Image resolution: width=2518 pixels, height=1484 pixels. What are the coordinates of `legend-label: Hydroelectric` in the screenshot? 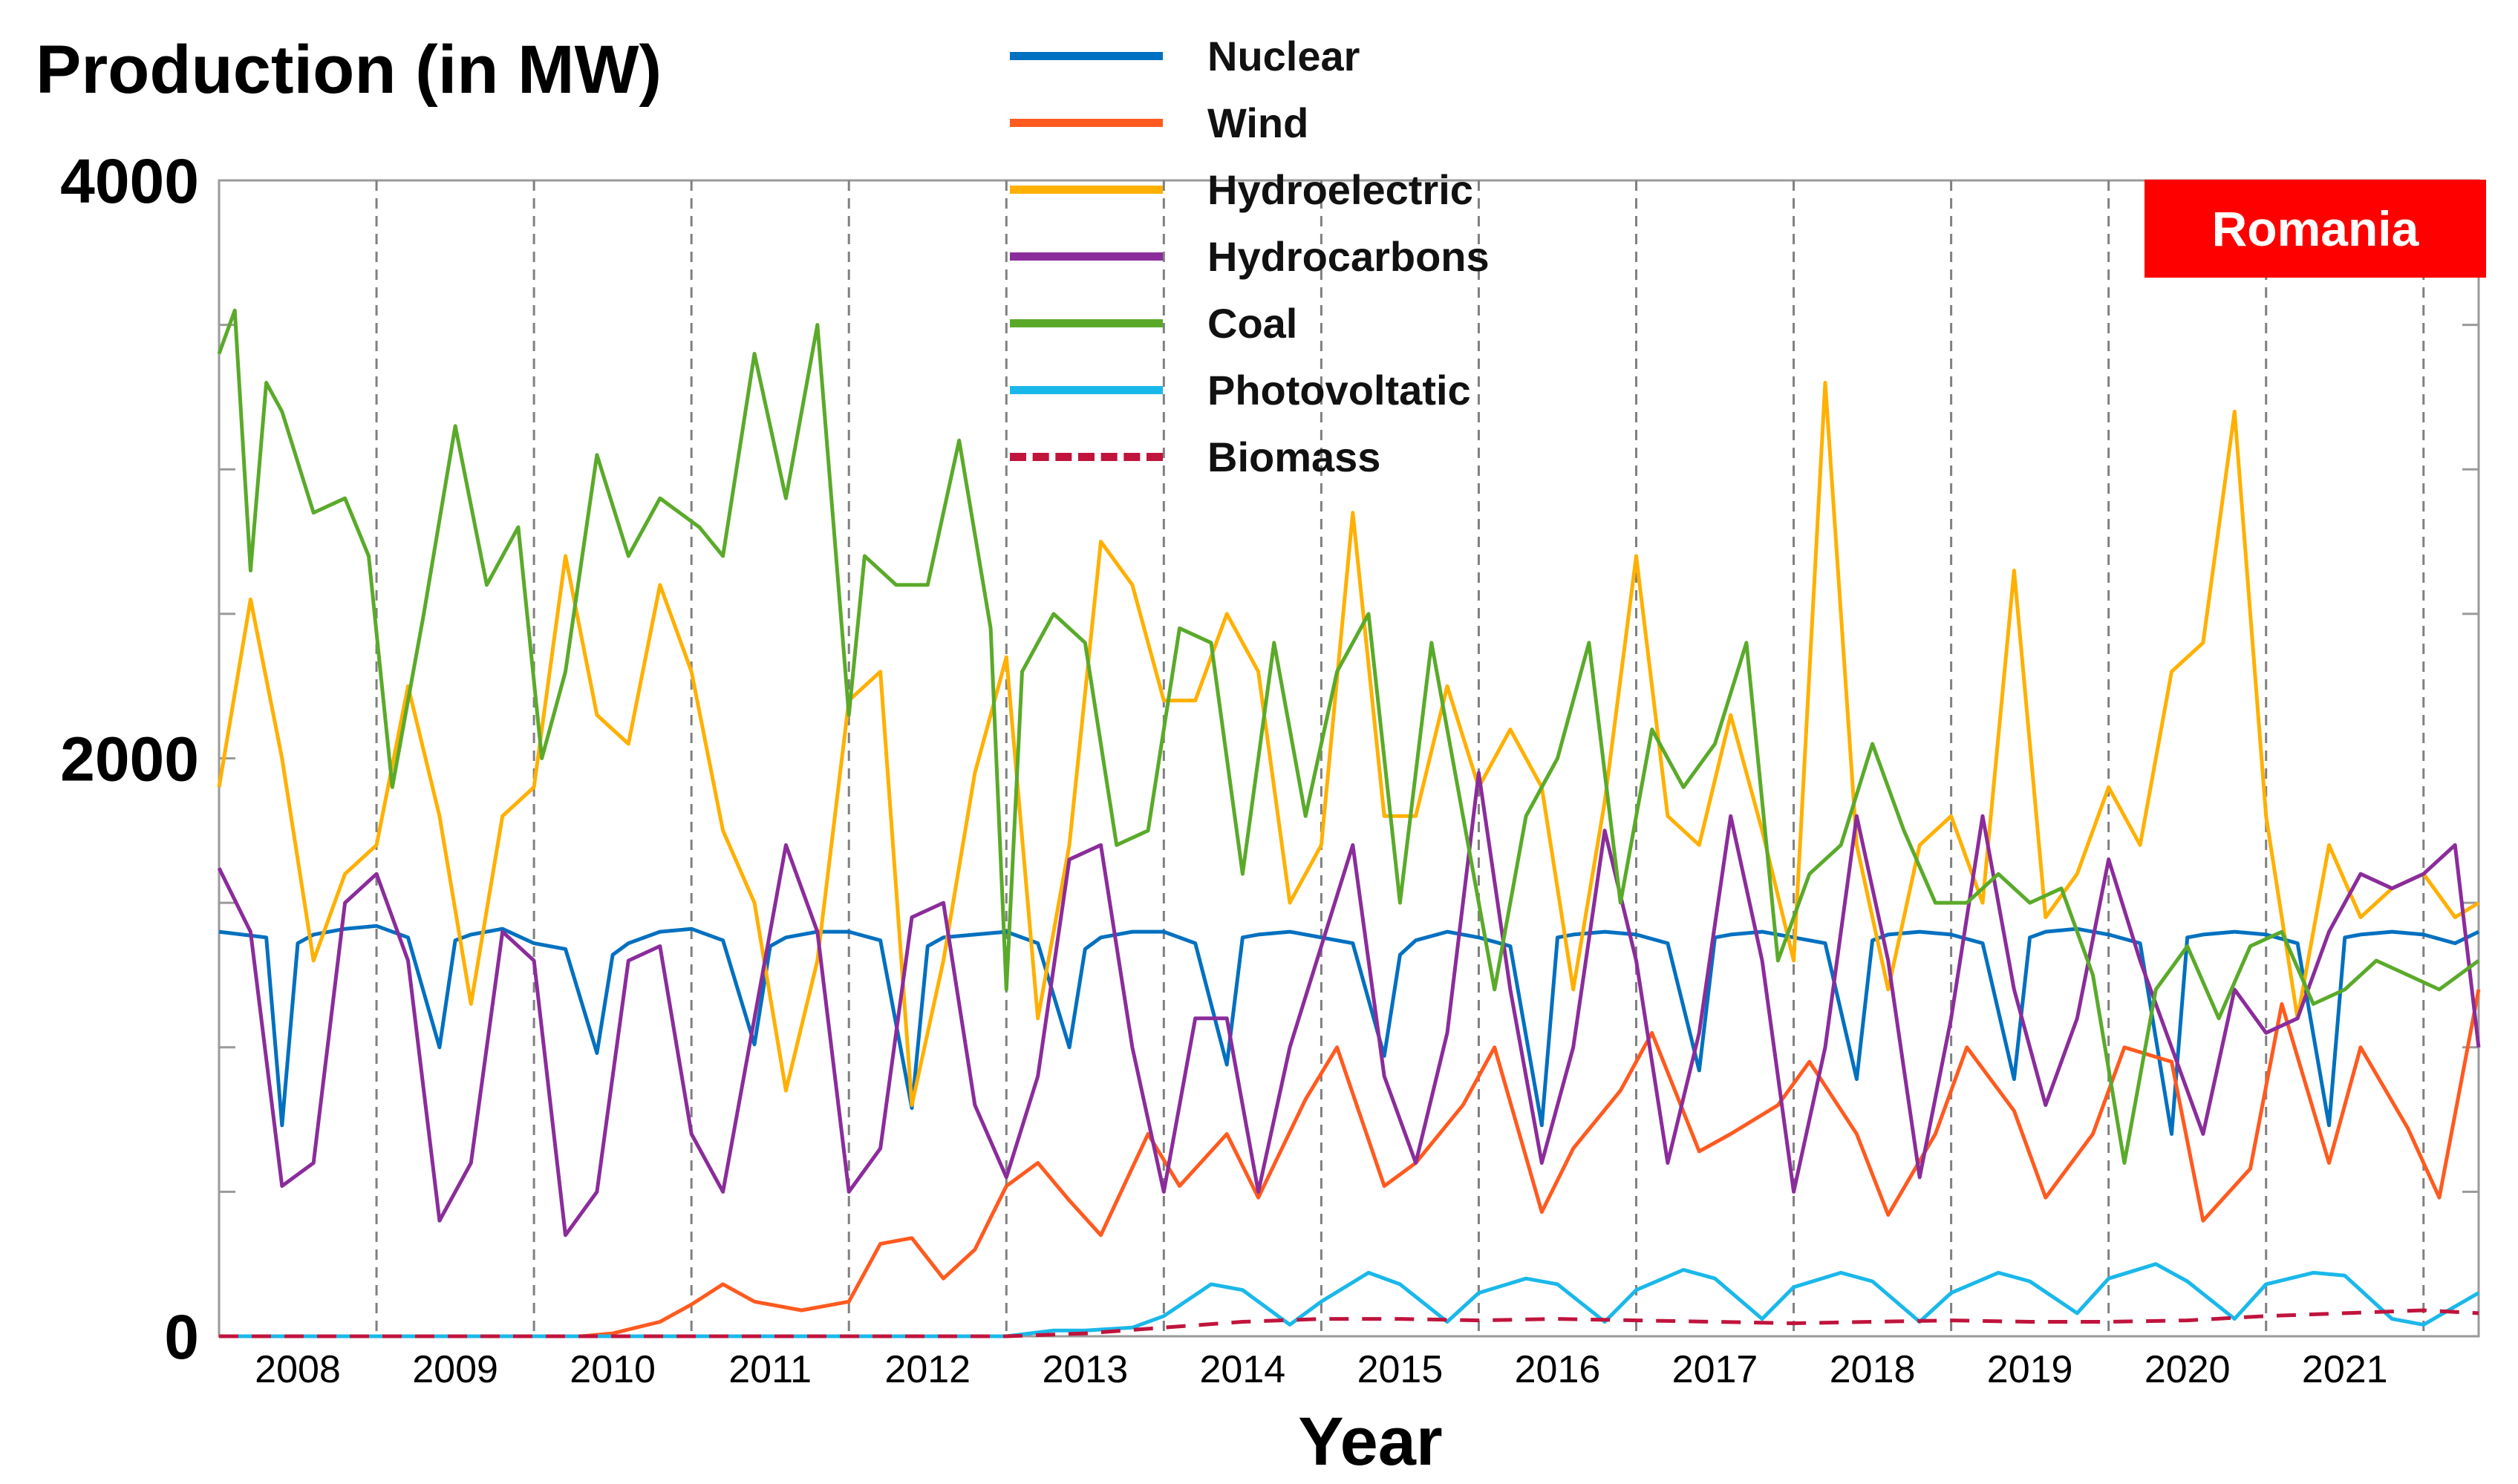 It's located at (1340, 189).